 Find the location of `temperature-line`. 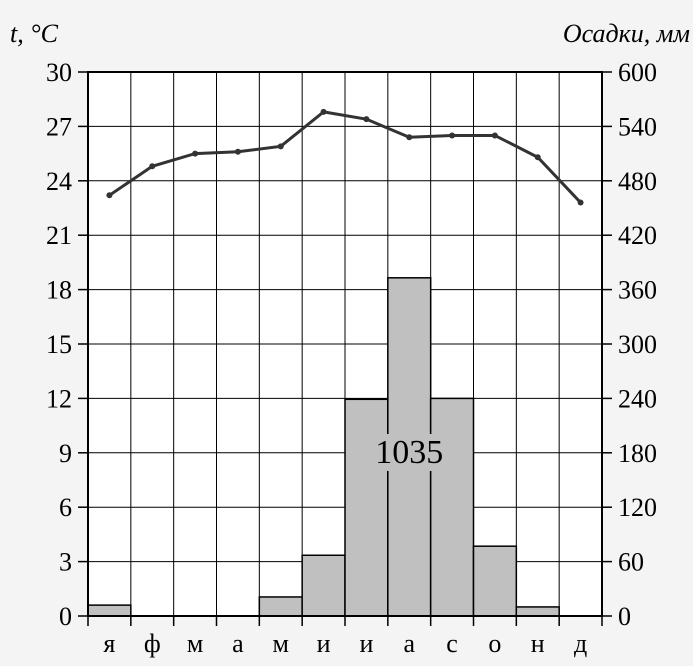

temperature-line is located at coordinates (345, 157).